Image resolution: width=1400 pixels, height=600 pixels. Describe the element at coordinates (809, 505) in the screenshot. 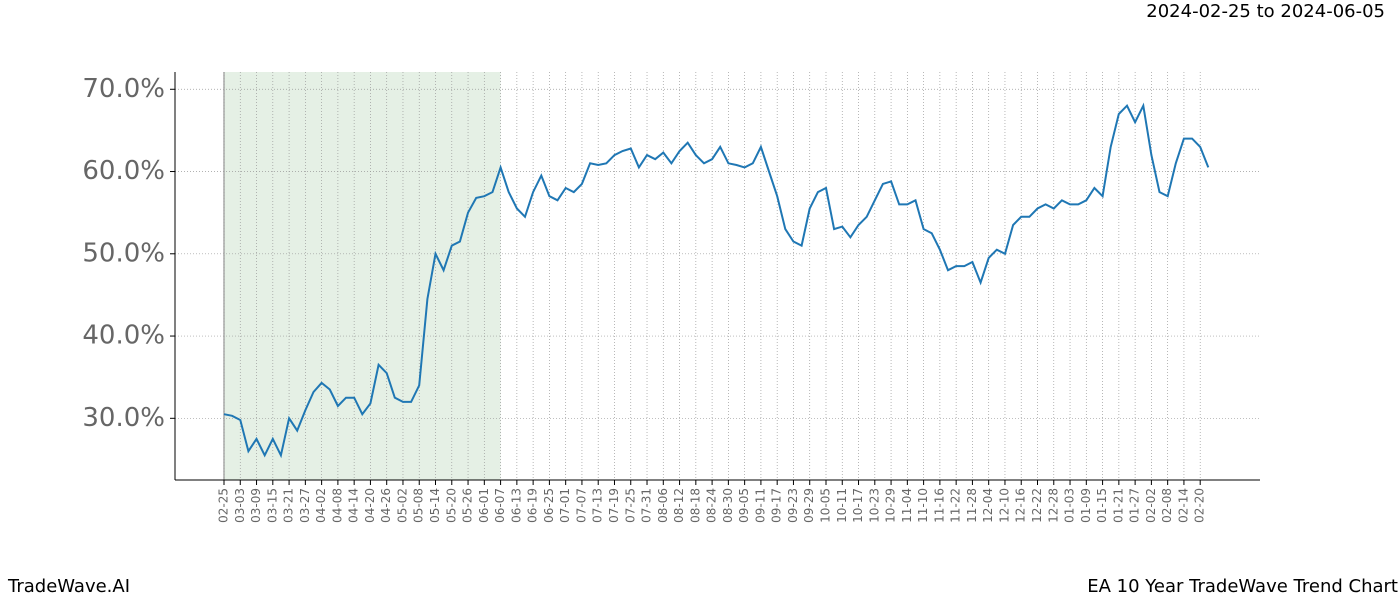

I see `x-tick-label: 09-29` at that location.